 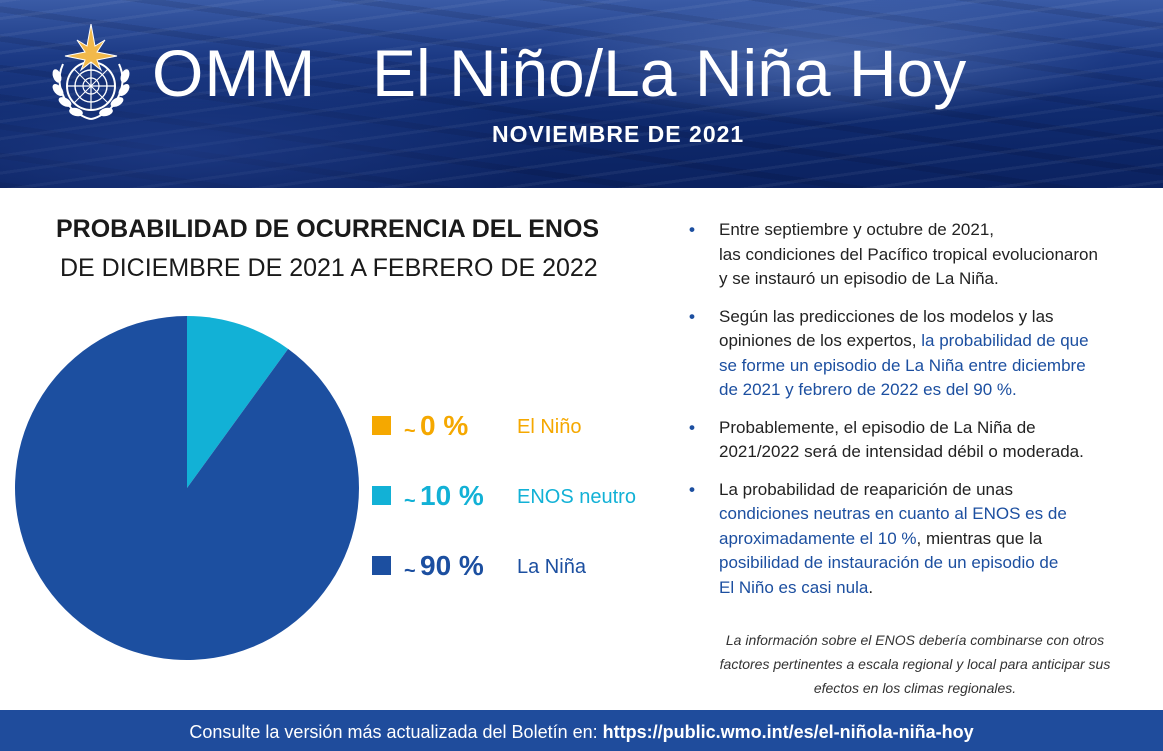 What do you see at coordinates (979, 538) in the screenshot?
I see `bullet-text: , mientras que la` at bounding box center [979, 538].